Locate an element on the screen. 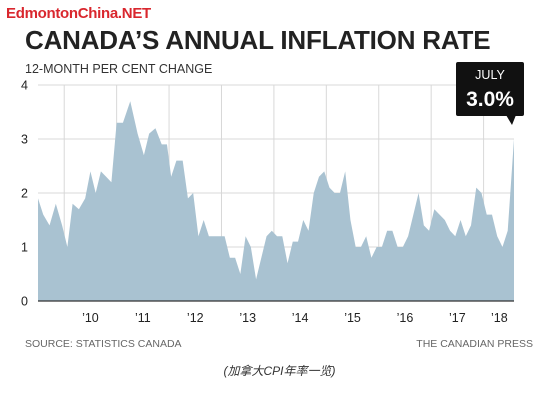  y-axis: 0 1 2 3 4 is located at coordinates (24, 194).